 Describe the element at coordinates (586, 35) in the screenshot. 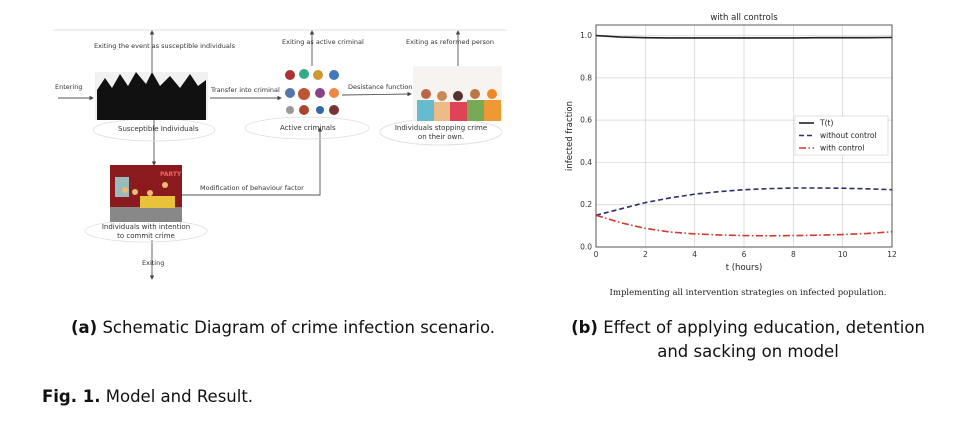

I see `y-tick-label: 1.0` at that location.